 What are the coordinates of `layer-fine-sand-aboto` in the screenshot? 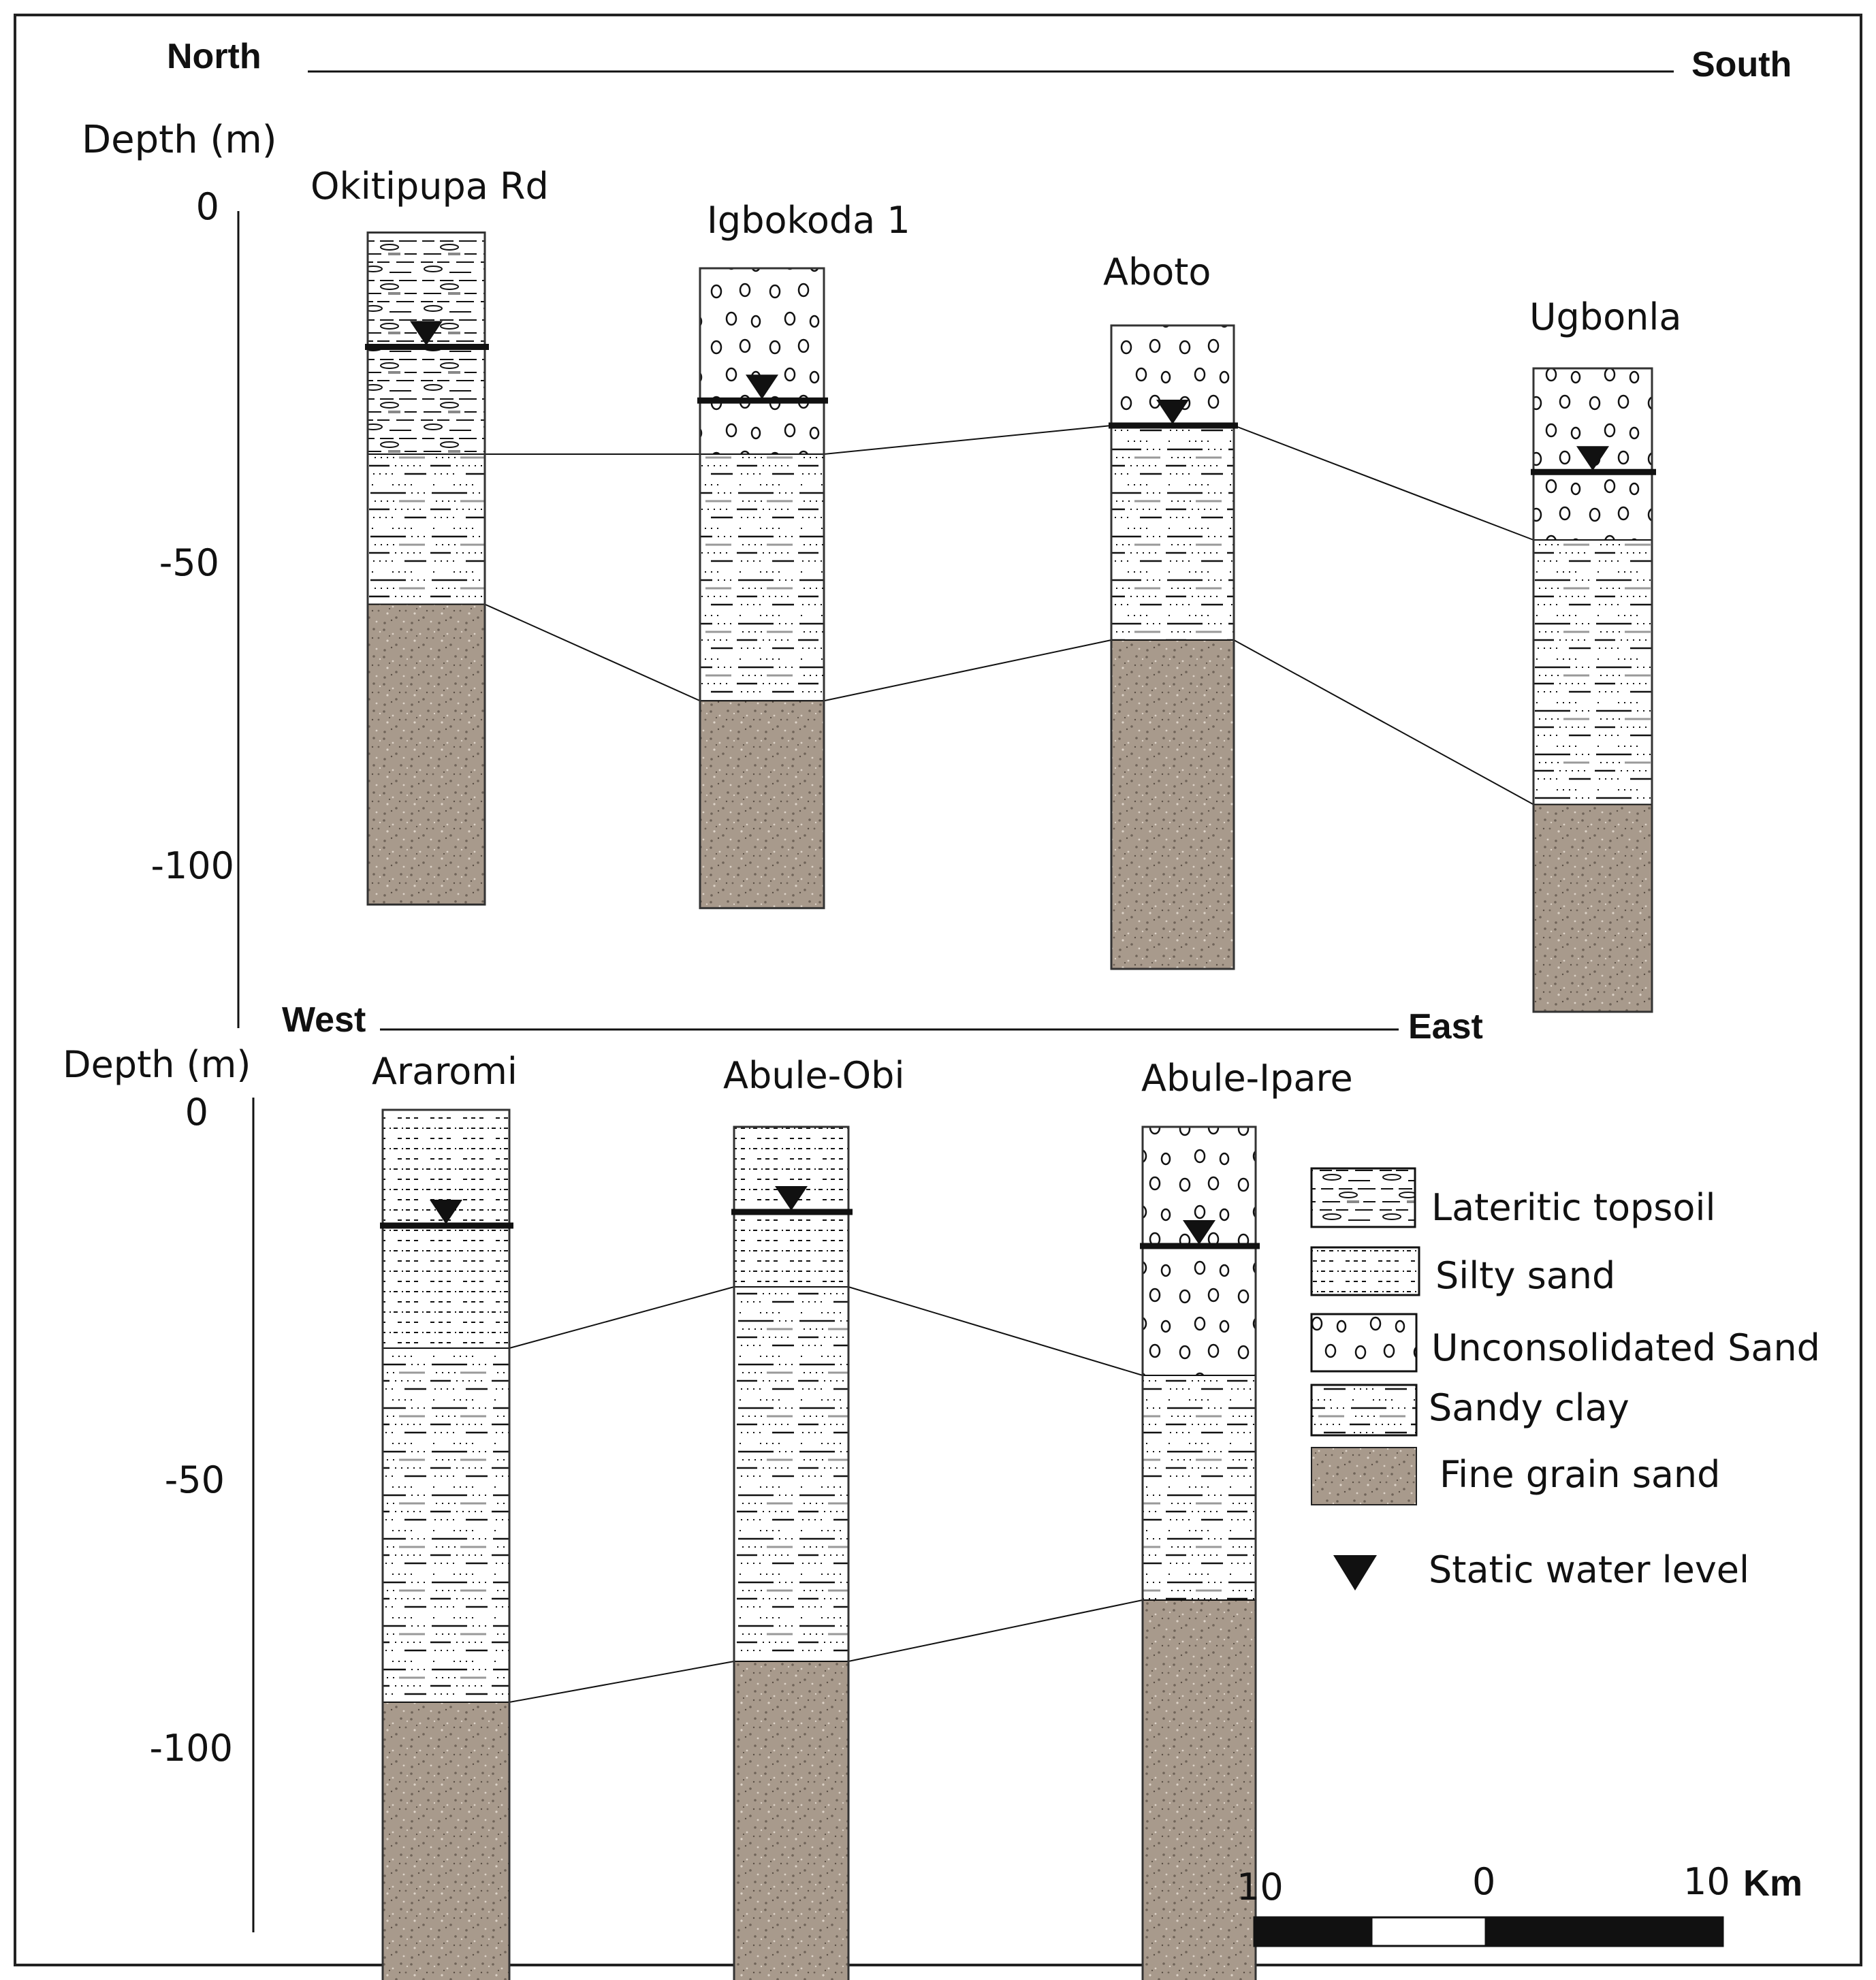 It's located at (1173, 804).